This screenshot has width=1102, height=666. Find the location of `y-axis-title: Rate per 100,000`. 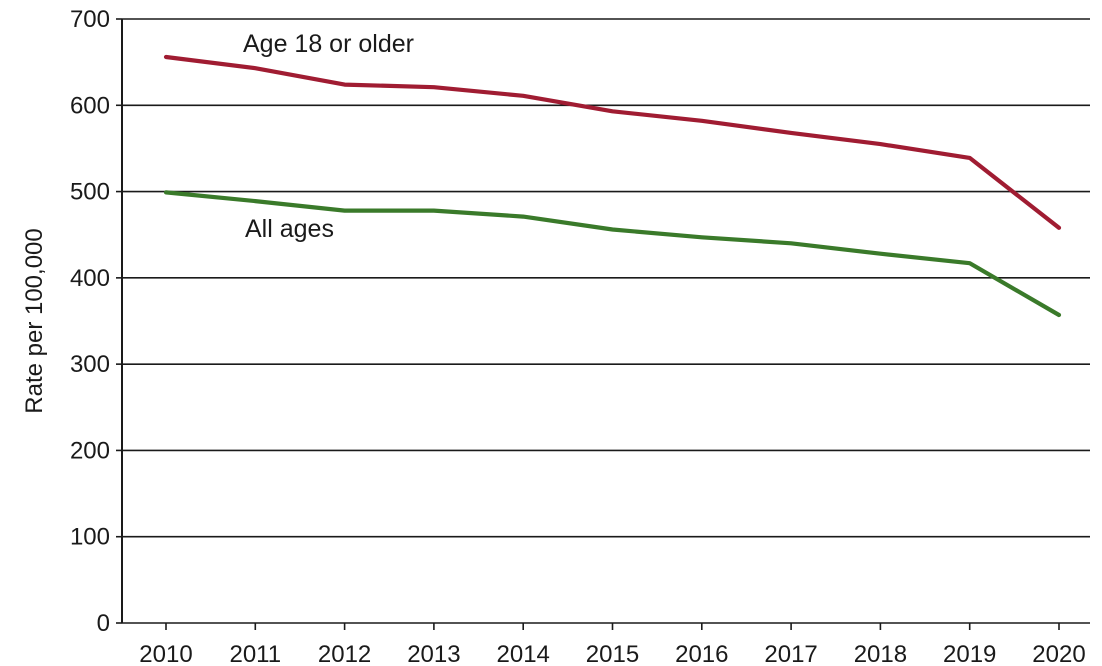

y-axis-title: Rate per 100,000 is located at coordinates (34, 320).